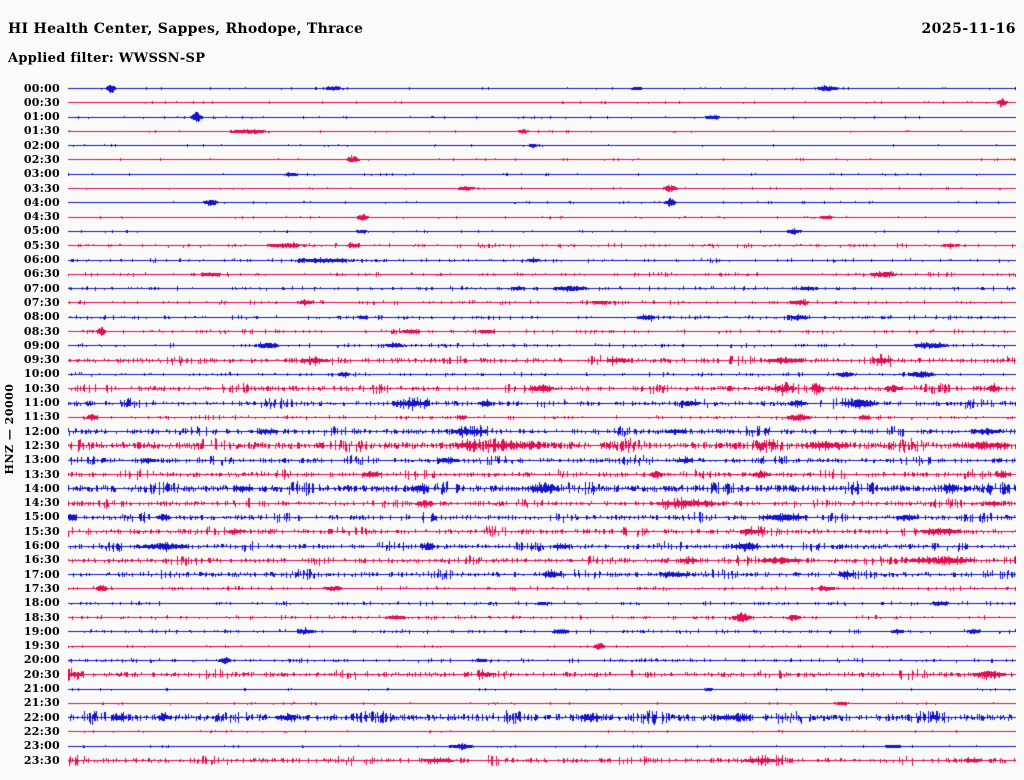 Image resolution: width=1024 pixels, height=780 pixels. Describe the element at coordinates (41, 588) in the screenshot. I see `time-label: 17:30` at that location.